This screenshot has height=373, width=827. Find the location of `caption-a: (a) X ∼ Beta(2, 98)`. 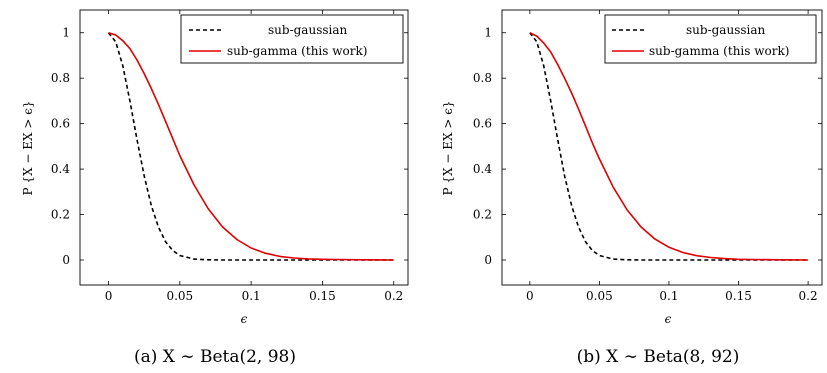

caption-a: (a) X ∼ Beta(2, 98) is located at coordinates (215, 357).